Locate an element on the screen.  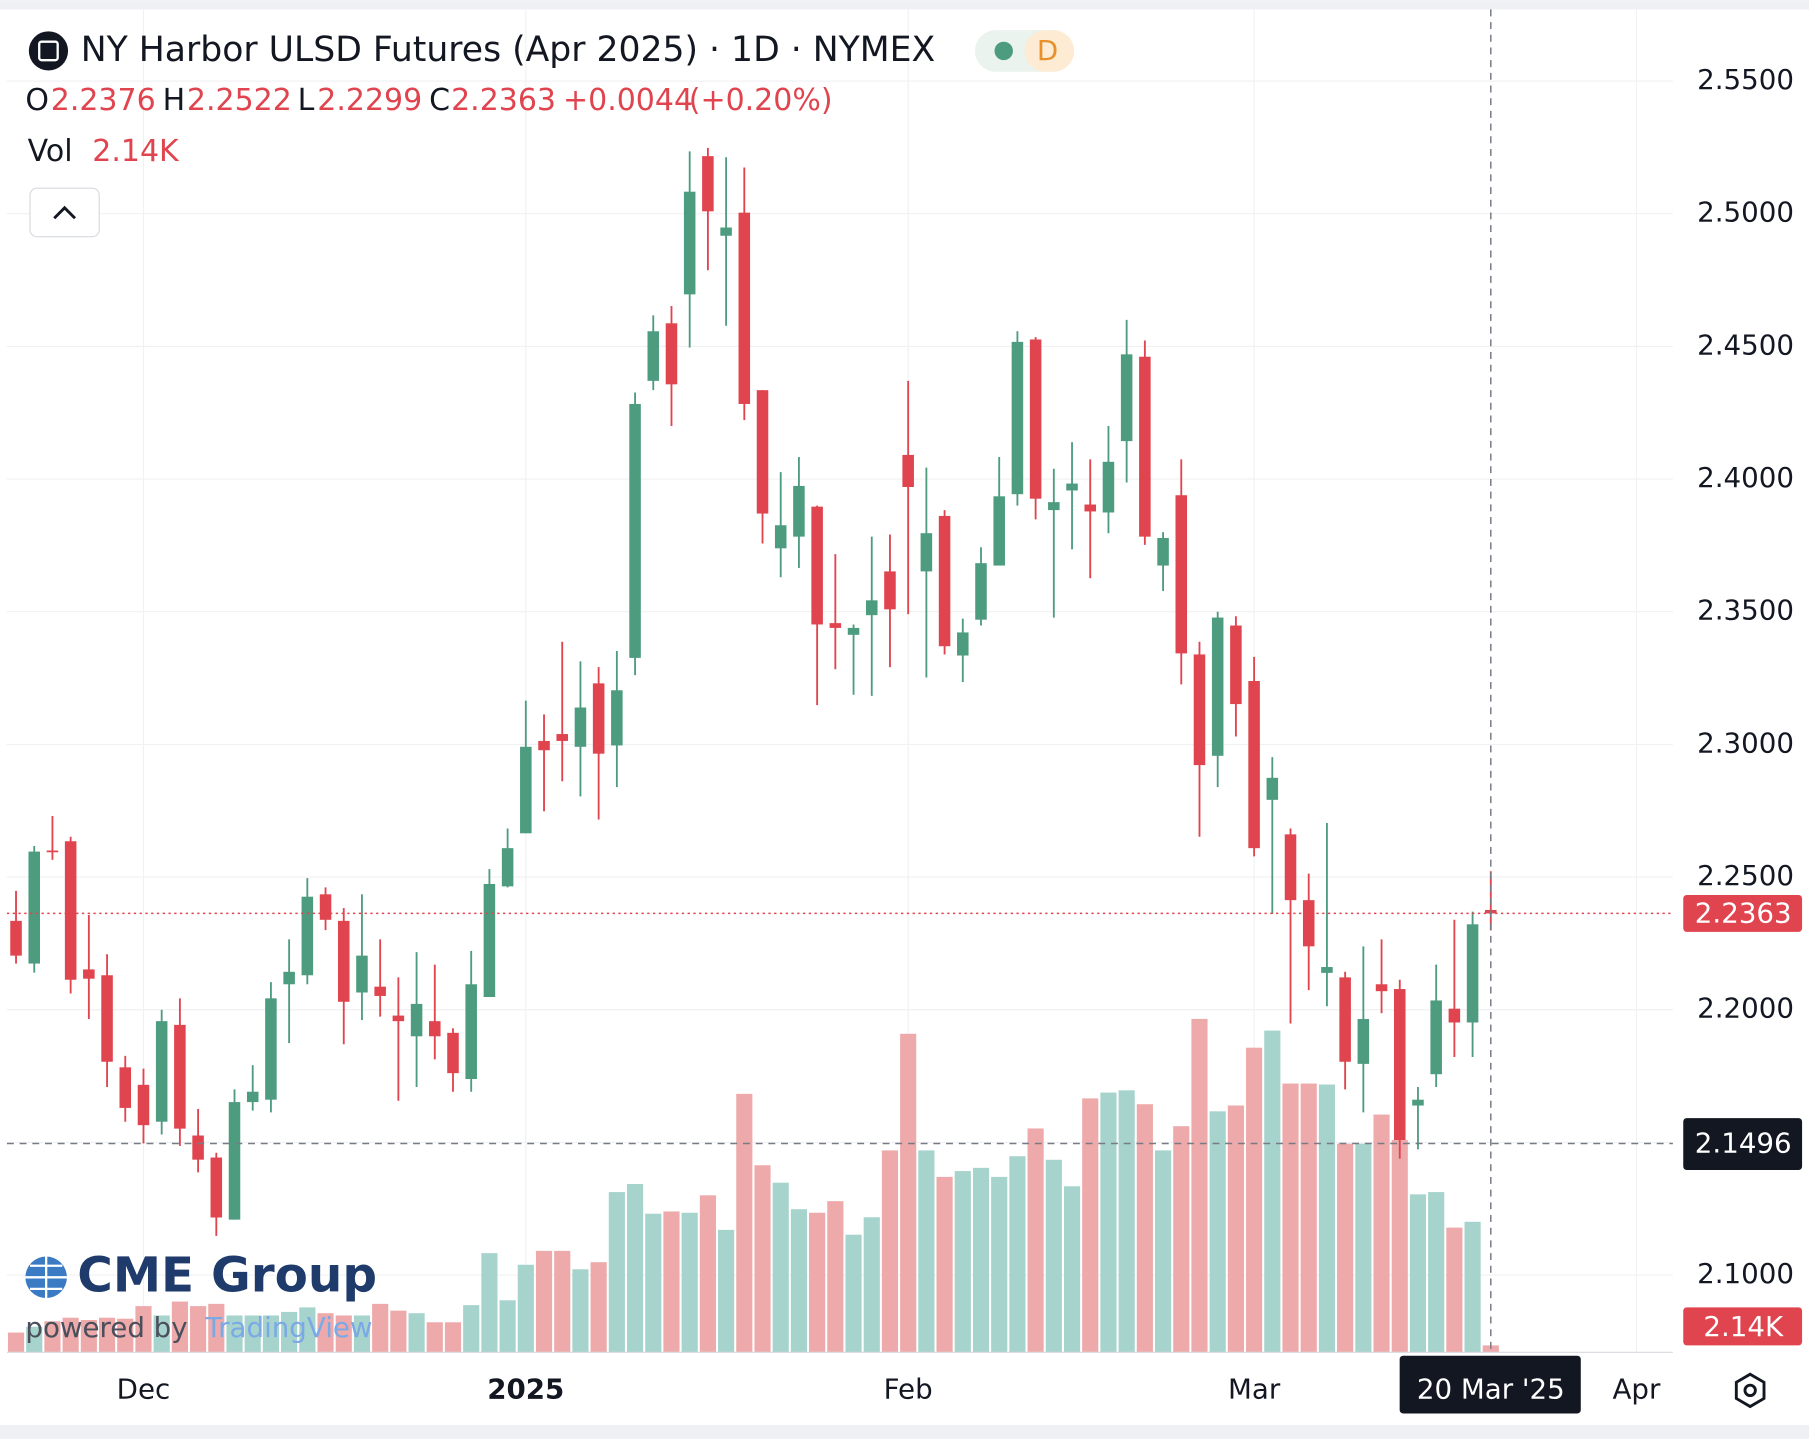
crosshair-price: 2.1496 is located at coordinates (1743, 1143).